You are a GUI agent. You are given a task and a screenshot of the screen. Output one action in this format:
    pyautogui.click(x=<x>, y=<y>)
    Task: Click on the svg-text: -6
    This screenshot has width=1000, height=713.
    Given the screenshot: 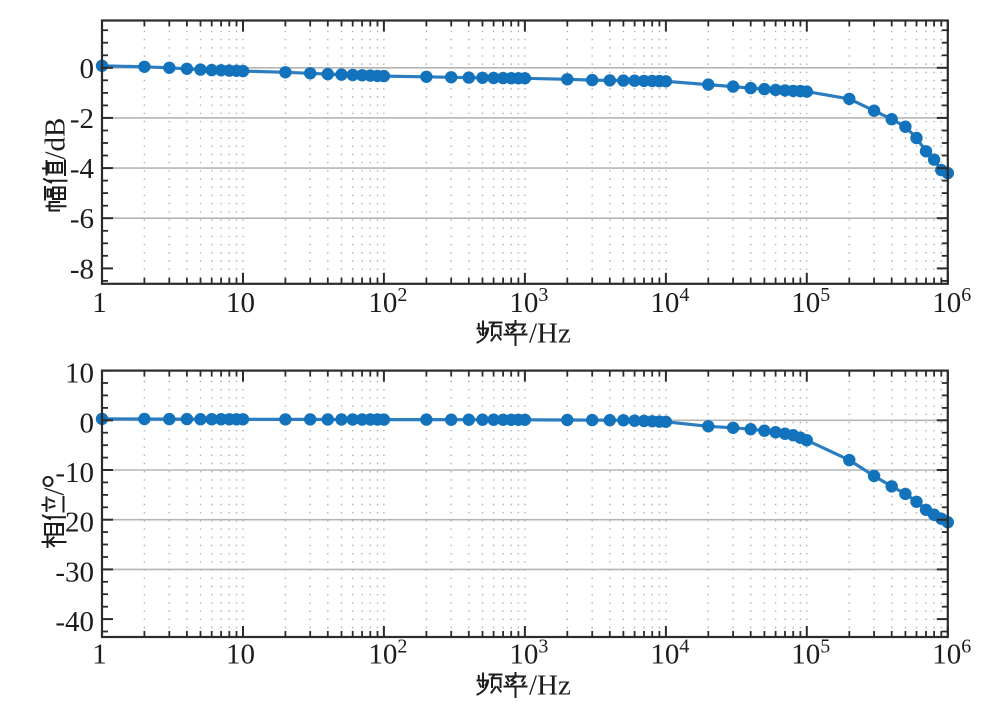 What is the action you would take?
    pyautogui.click(x=82, y=219)
    